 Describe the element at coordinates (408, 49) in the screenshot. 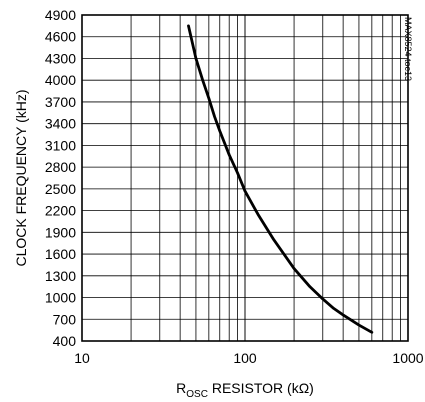

I see `chart-id-annotation: MAX8524 toc13` at that location.